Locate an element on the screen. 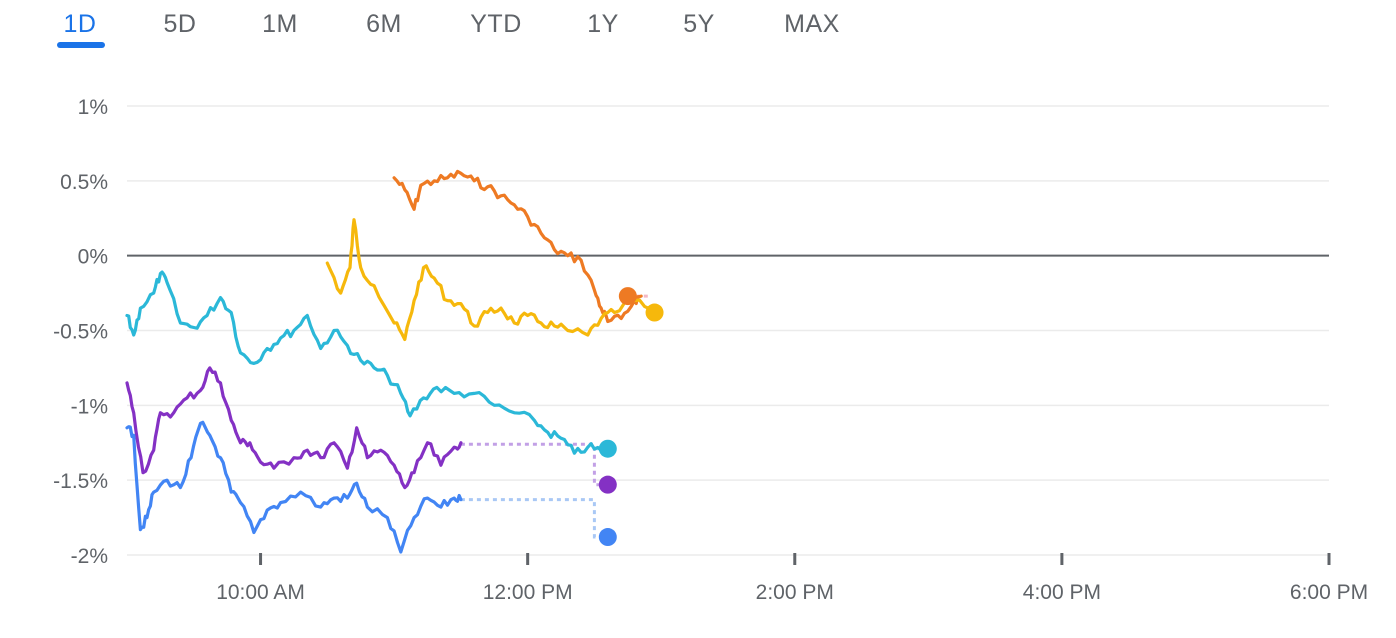 This screenshot has width=1396, height=638. tab-ytd: YTD is located at coordinates (496, 24).